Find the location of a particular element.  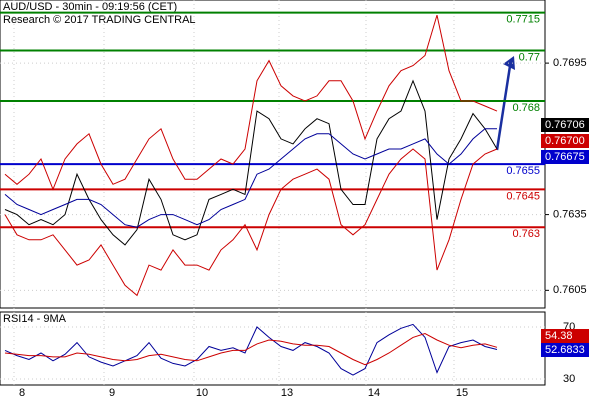

rsi-tick-label: 30 is located at coordinates (569, 379).